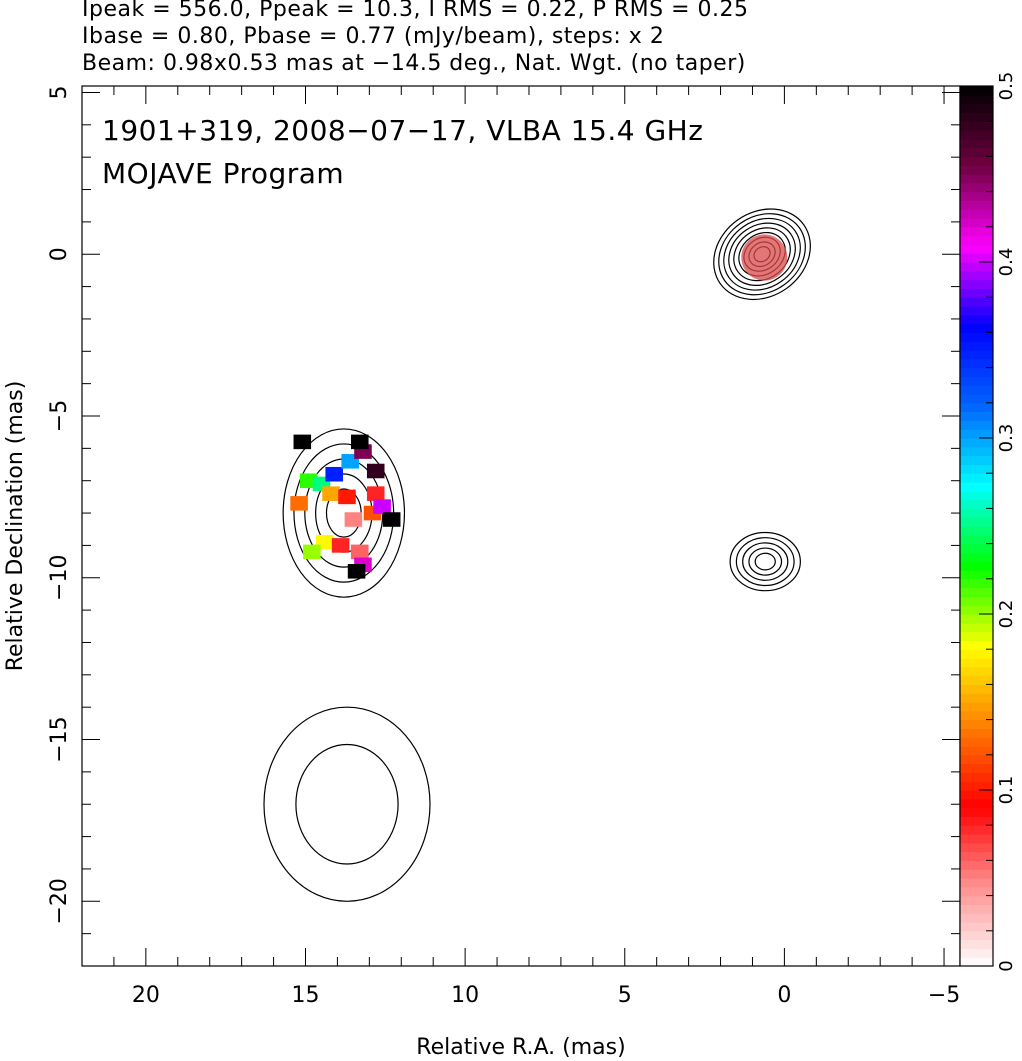 Image resolution: width=1022 pixels, height=1061 pixels. Describe the element at coordinates (59, 416) in the screenshot. I see `y-tick-label: −5` at that location.